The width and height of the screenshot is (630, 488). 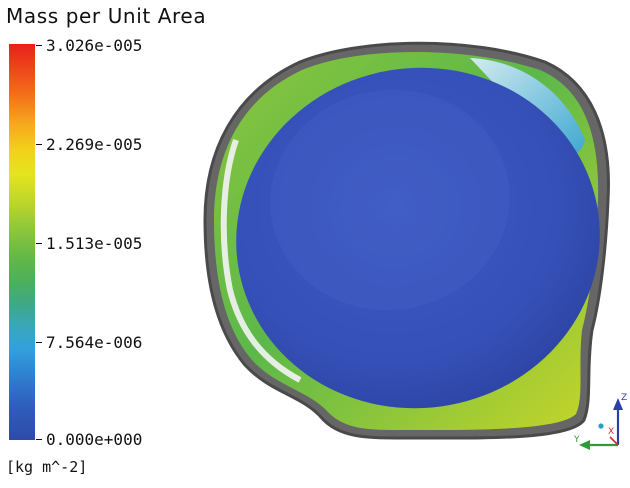 What do you see at coordinates (584, 445) in the screenshot?
I see `y-axis-arrow` at bounding box center [584, 445].